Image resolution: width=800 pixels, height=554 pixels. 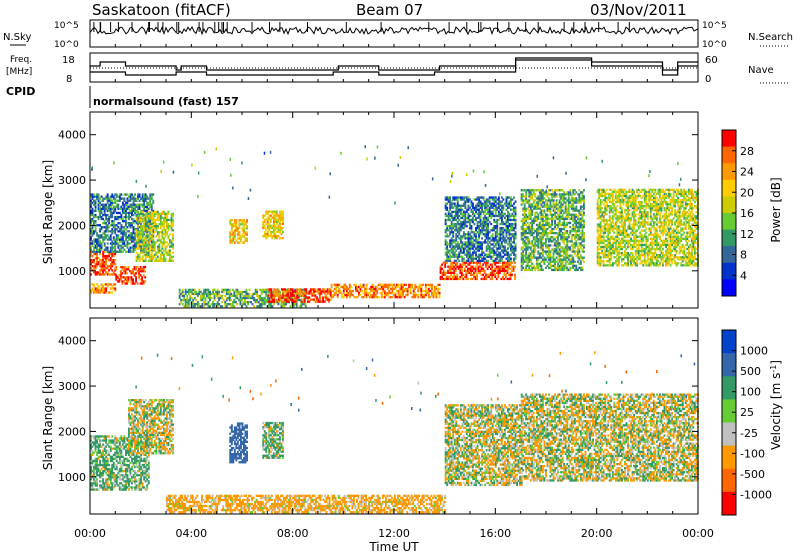 What do you see at coordinates (161, 10) in the screenshot?
I see `station-title: Saskatoon (fitACF)` at bounding box center [161, 10].